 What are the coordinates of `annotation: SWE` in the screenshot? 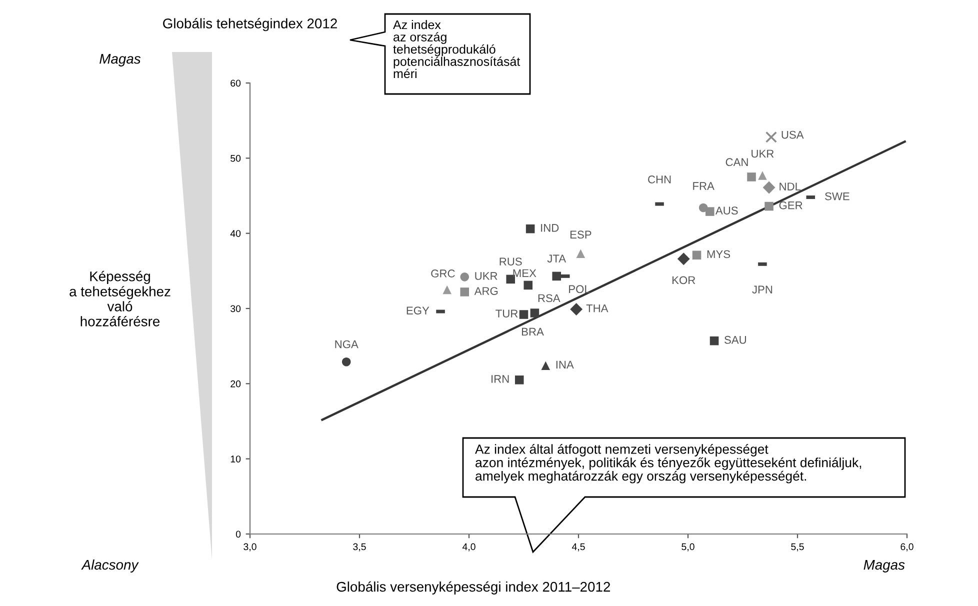 It's located at (837, 196).